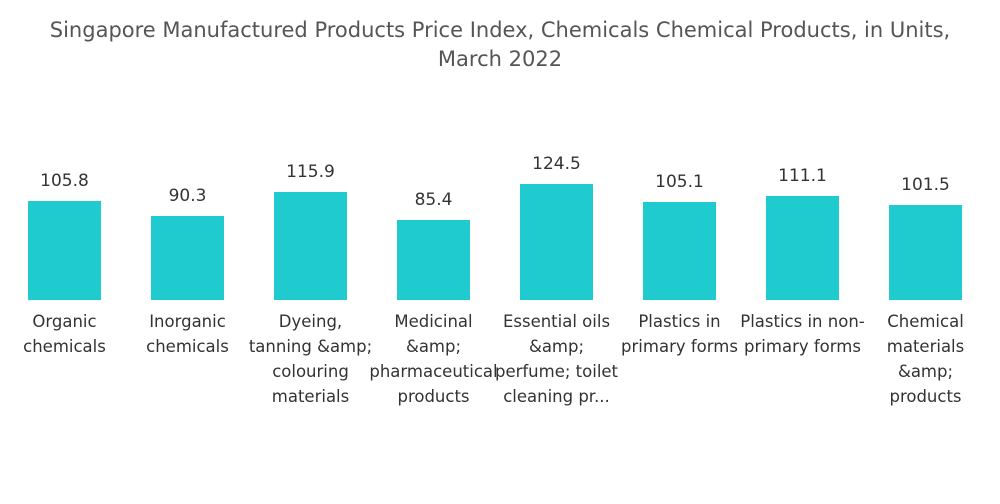 The height and width of the screenshot is (504, 1000). I want to click on data-label: 115.9, so click(310, 172).